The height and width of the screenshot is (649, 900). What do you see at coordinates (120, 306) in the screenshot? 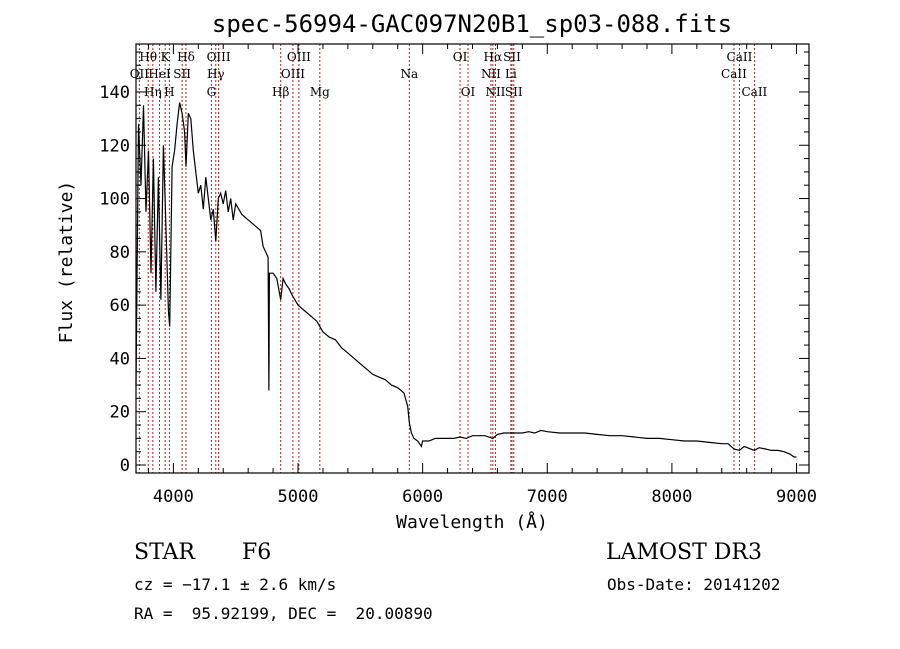
I see `y-tick-label: 60` at bounding box center [120, 306].